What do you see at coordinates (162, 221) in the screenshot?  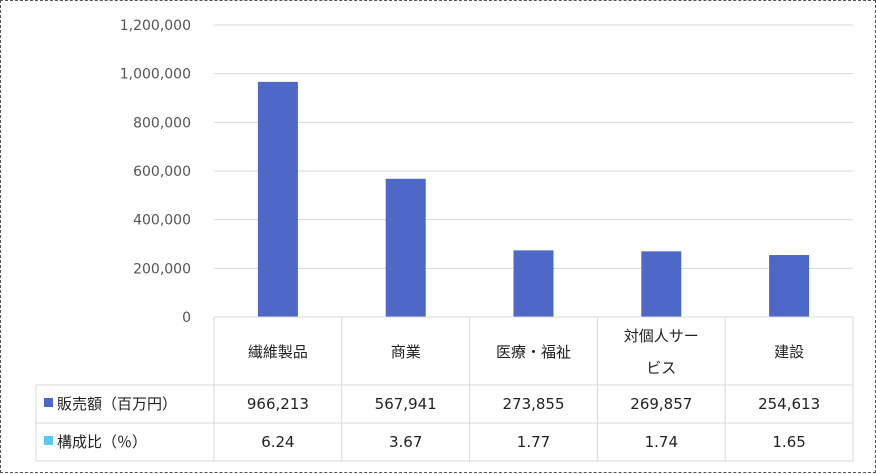 I see `y-tick-label: 400,000` at bounding box center [162, 221].